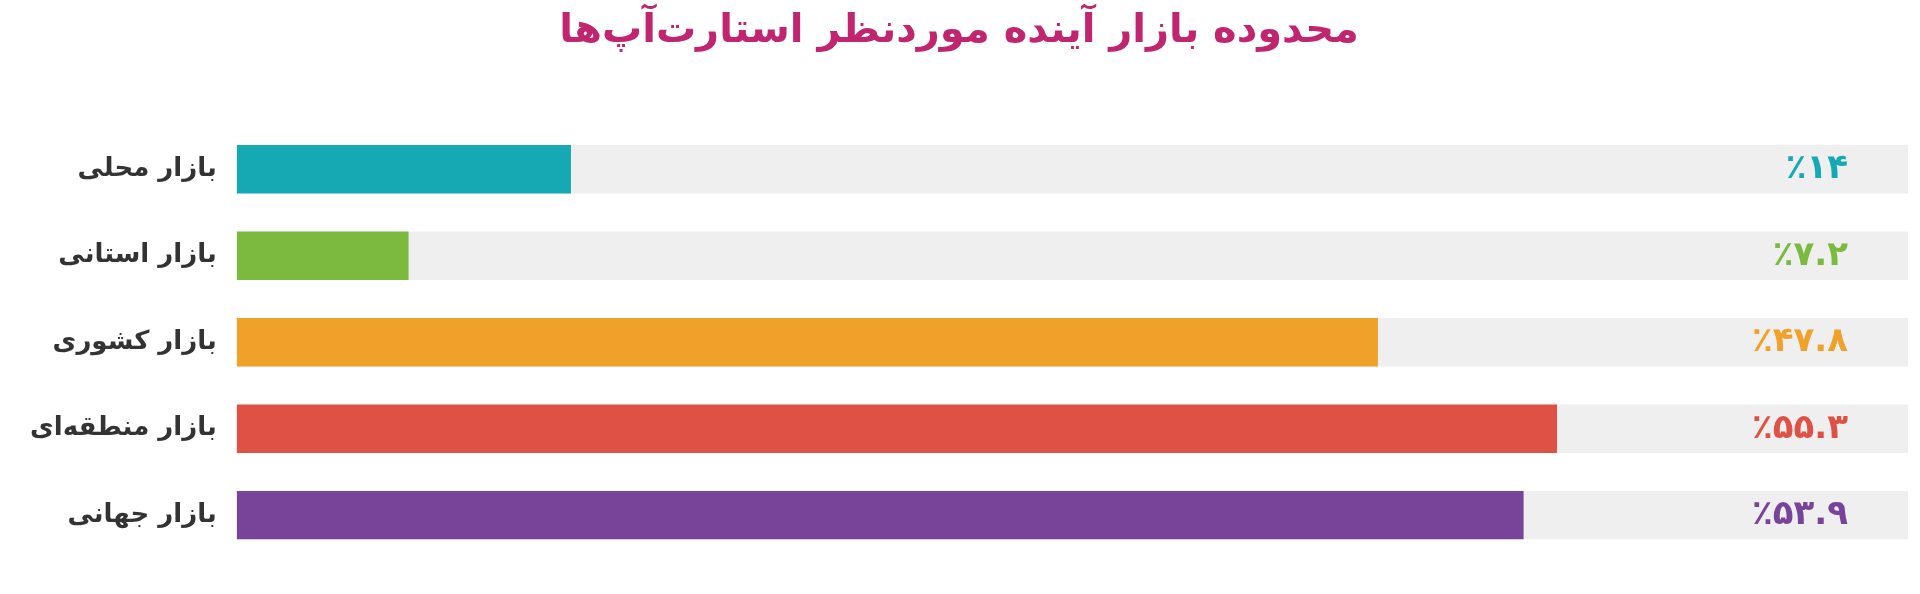 This screenshot has width=1920, height=594. Describe the element at coordinates (142, 513) in the screenshot. I see `y-tick-label: بازار جهانی` at that location.